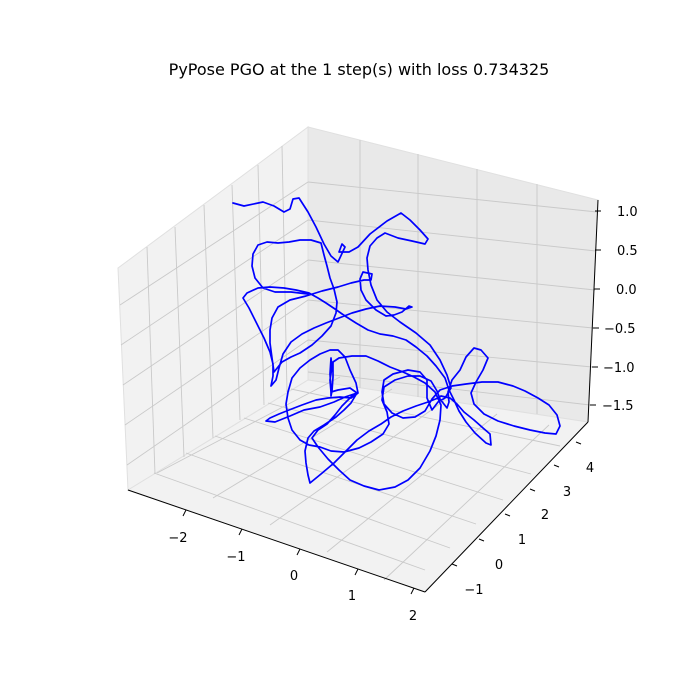 The height and width of the screenshot is (700, 700). What do you see at coordinates (626, 290) in the screenshot?
I see `z-tick-label: 0.0` at bounding box center [626, 290].